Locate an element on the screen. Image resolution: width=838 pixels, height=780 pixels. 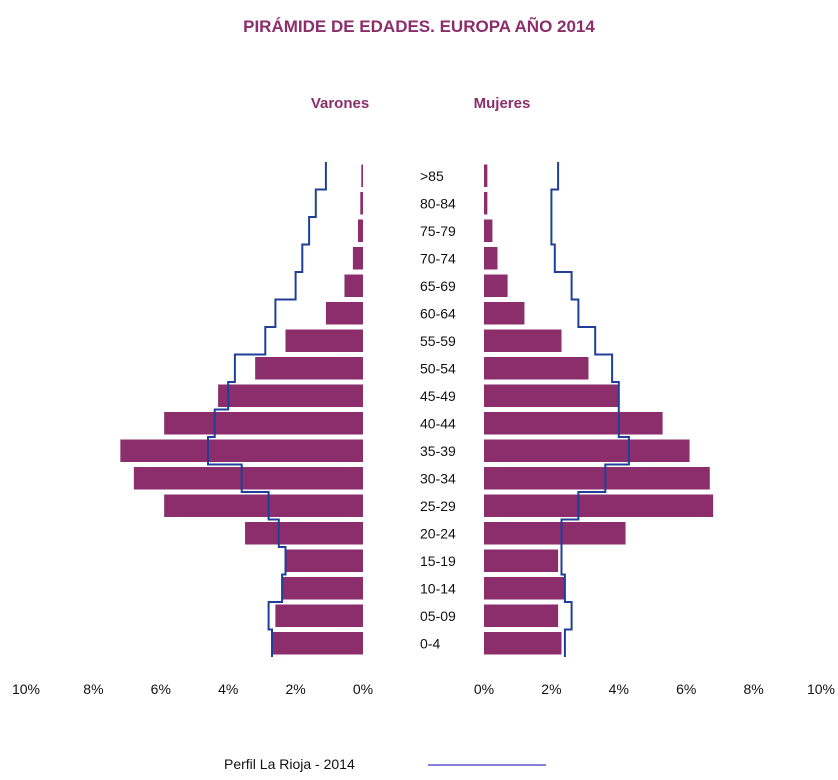
x-tick-label-left: 10% is located at coordinates (26, 689).